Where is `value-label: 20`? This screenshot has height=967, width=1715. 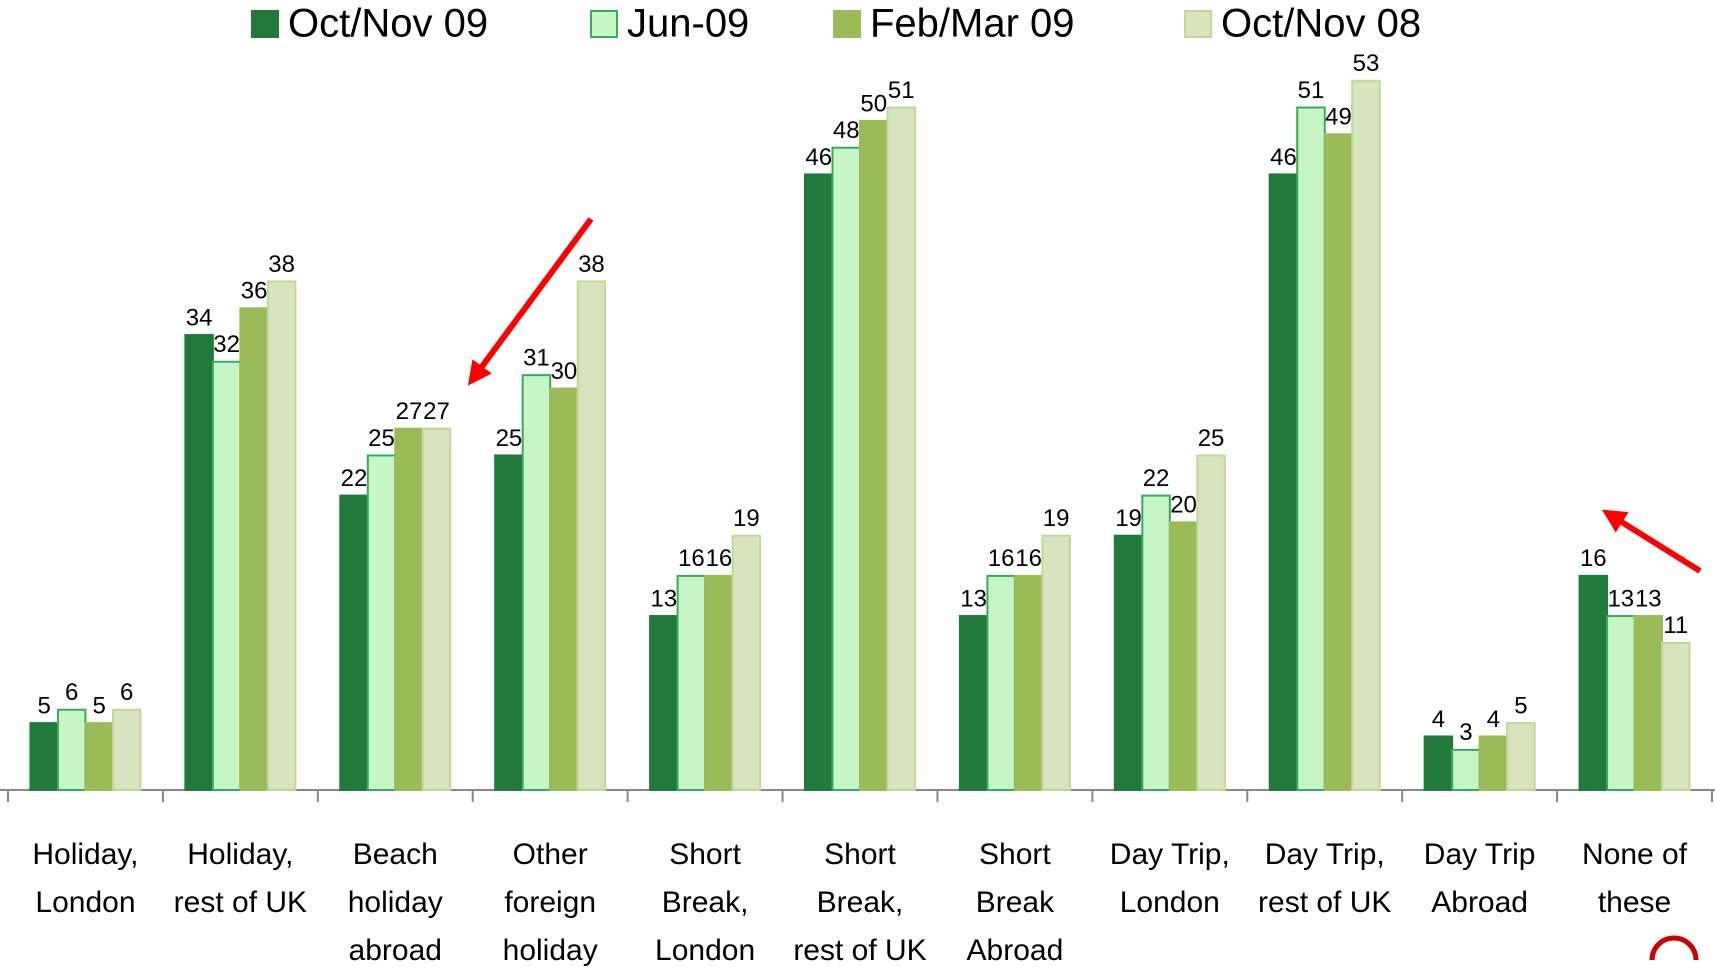 value-label: 20 is located at coordinates (1183, 505).